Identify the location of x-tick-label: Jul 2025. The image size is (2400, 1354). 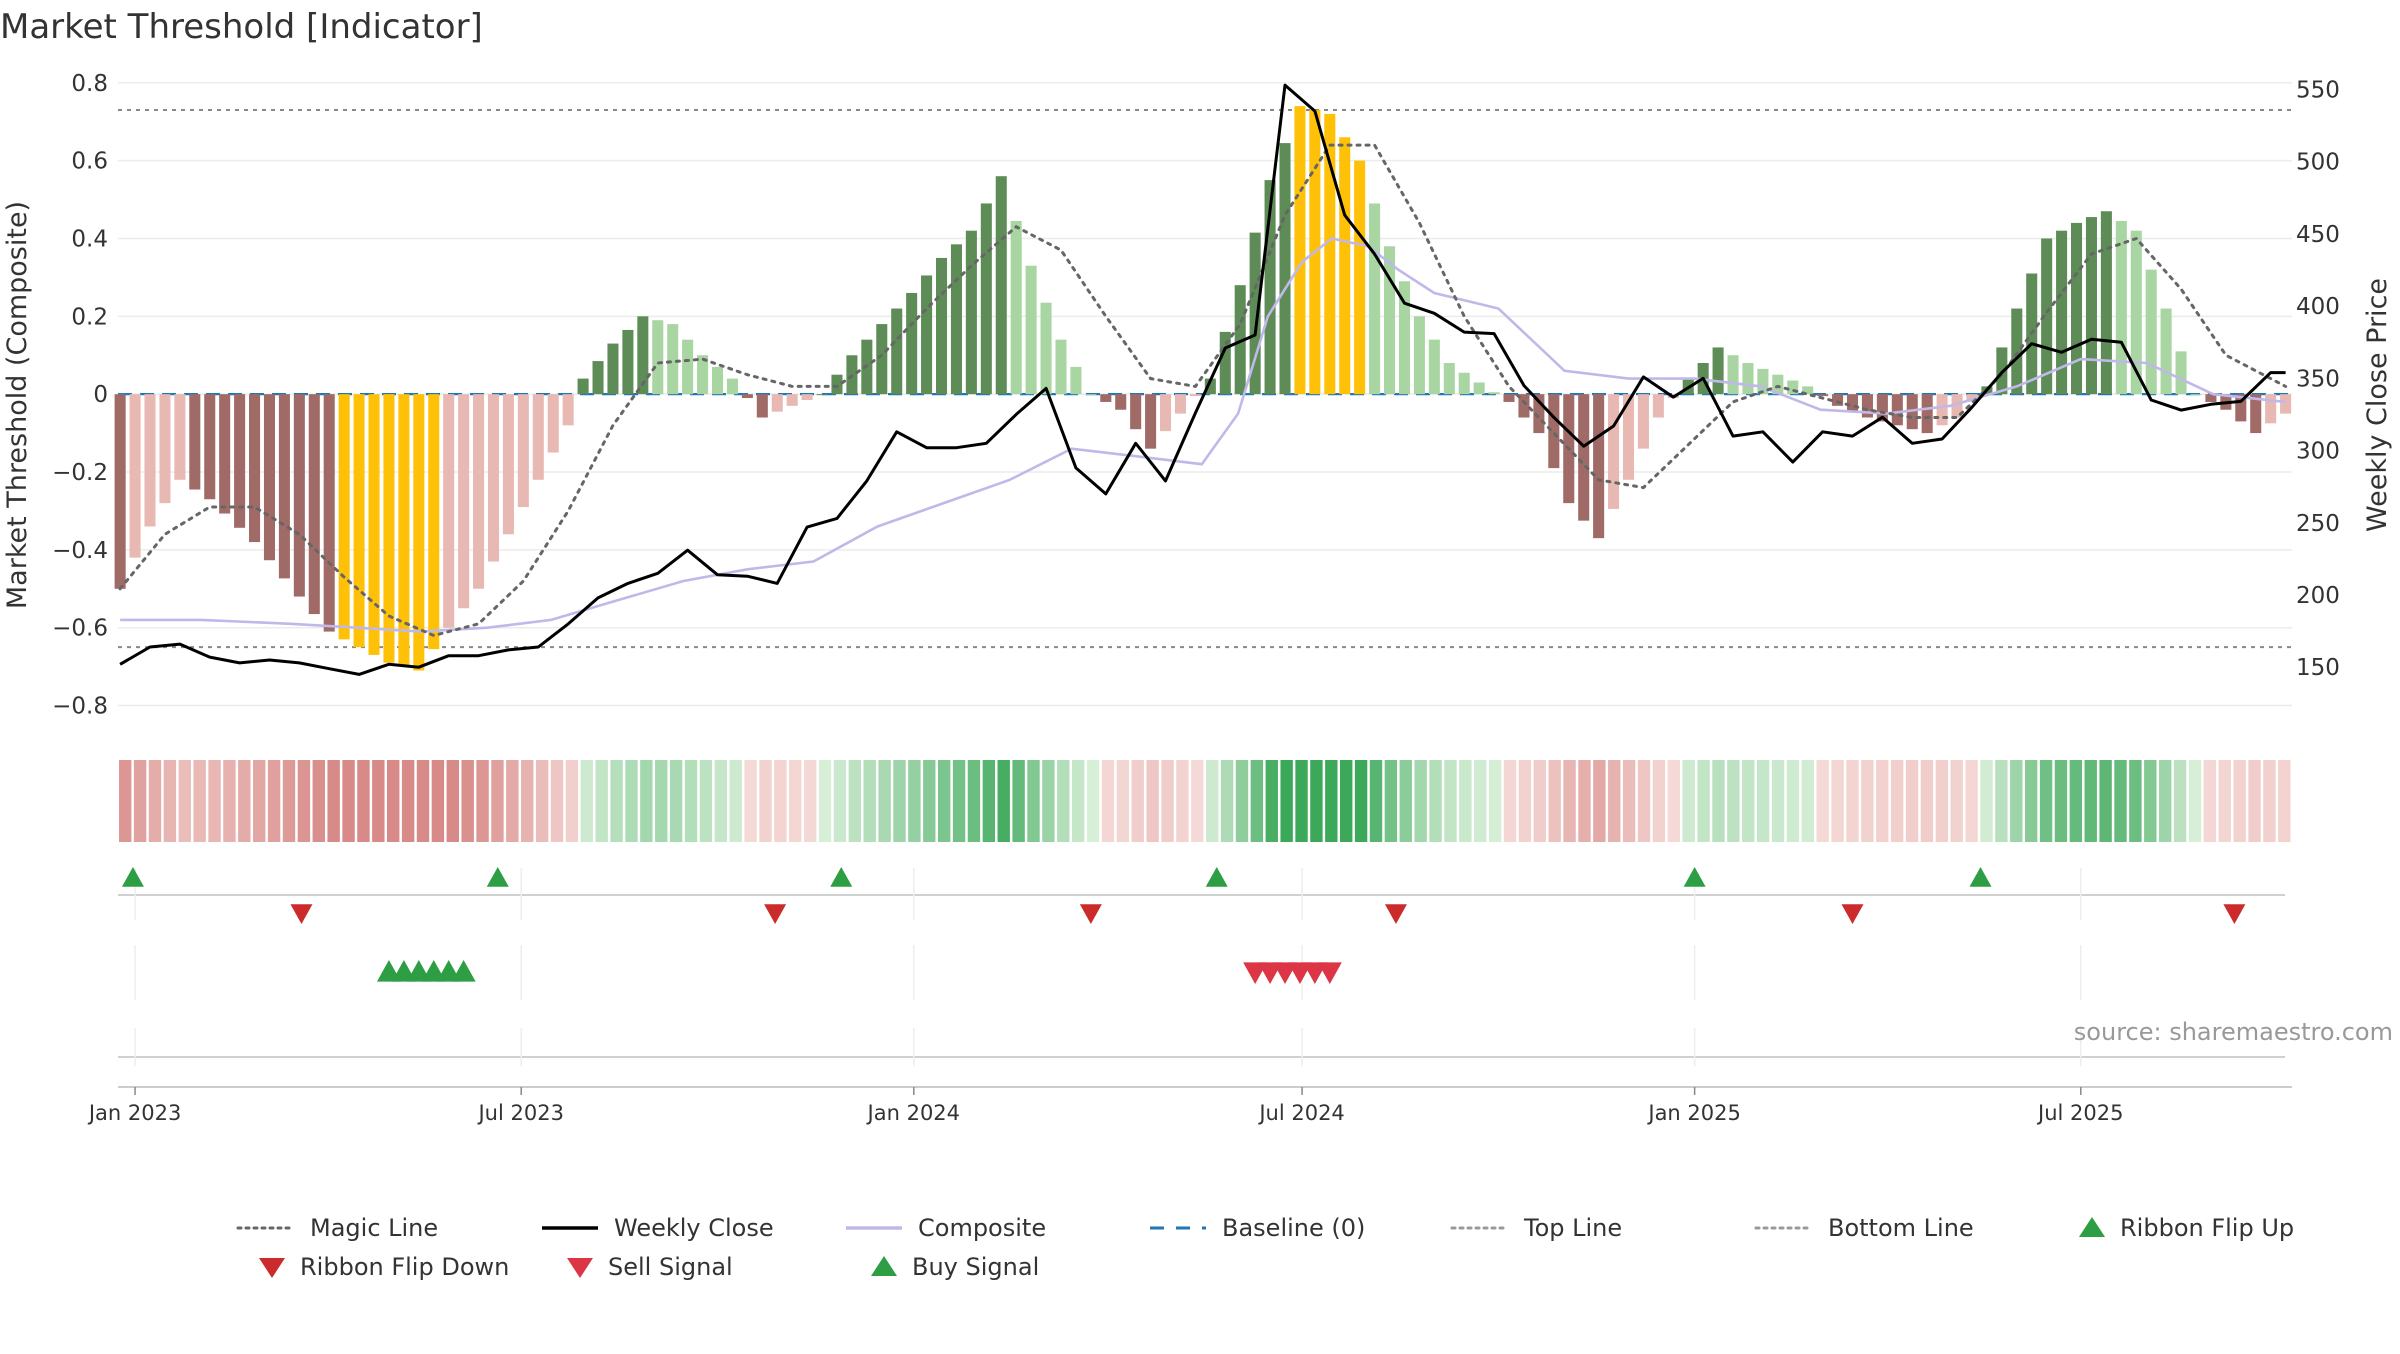
(2079, 1113).